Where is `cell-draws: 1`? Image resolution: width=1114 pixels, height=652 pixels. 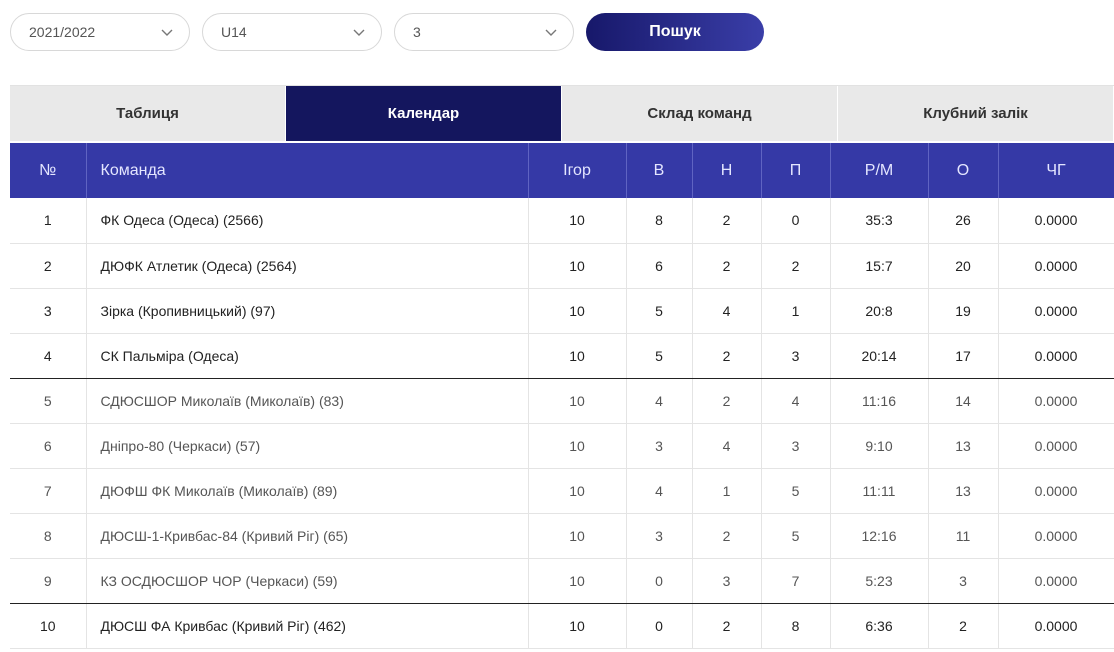
cell-draws: 1 is located at coordinates (727, 491).